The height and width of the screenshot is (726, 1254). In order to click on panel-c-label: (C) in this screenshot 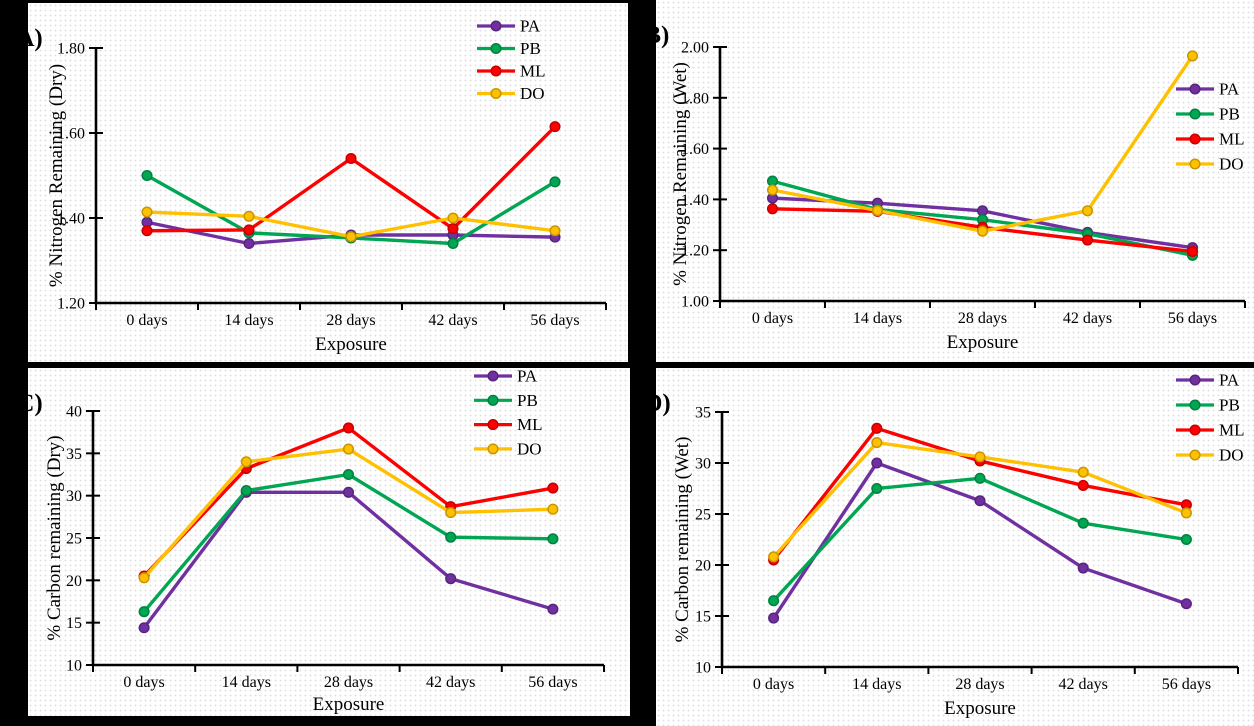, I will do `click(25, 403)`.